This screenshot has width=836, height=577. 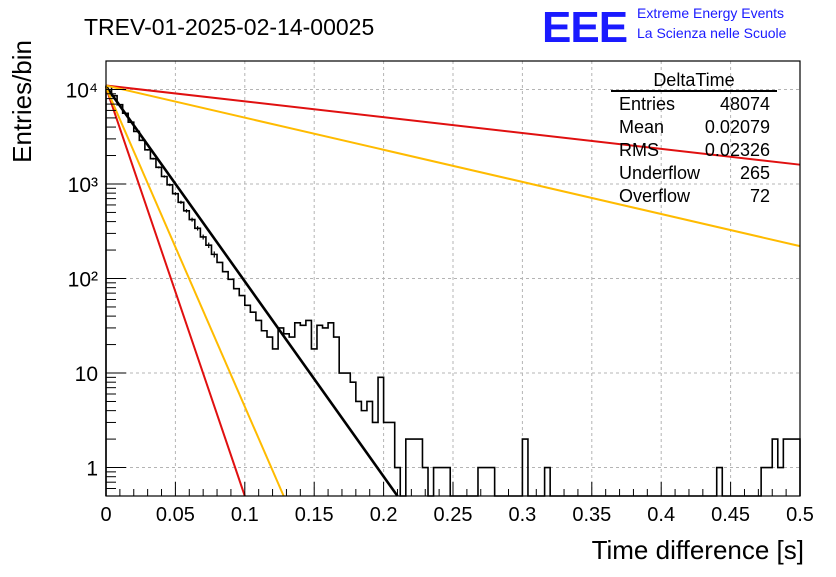 I want to click on stats-title: DeltaTime, so click(x=693, y=80).